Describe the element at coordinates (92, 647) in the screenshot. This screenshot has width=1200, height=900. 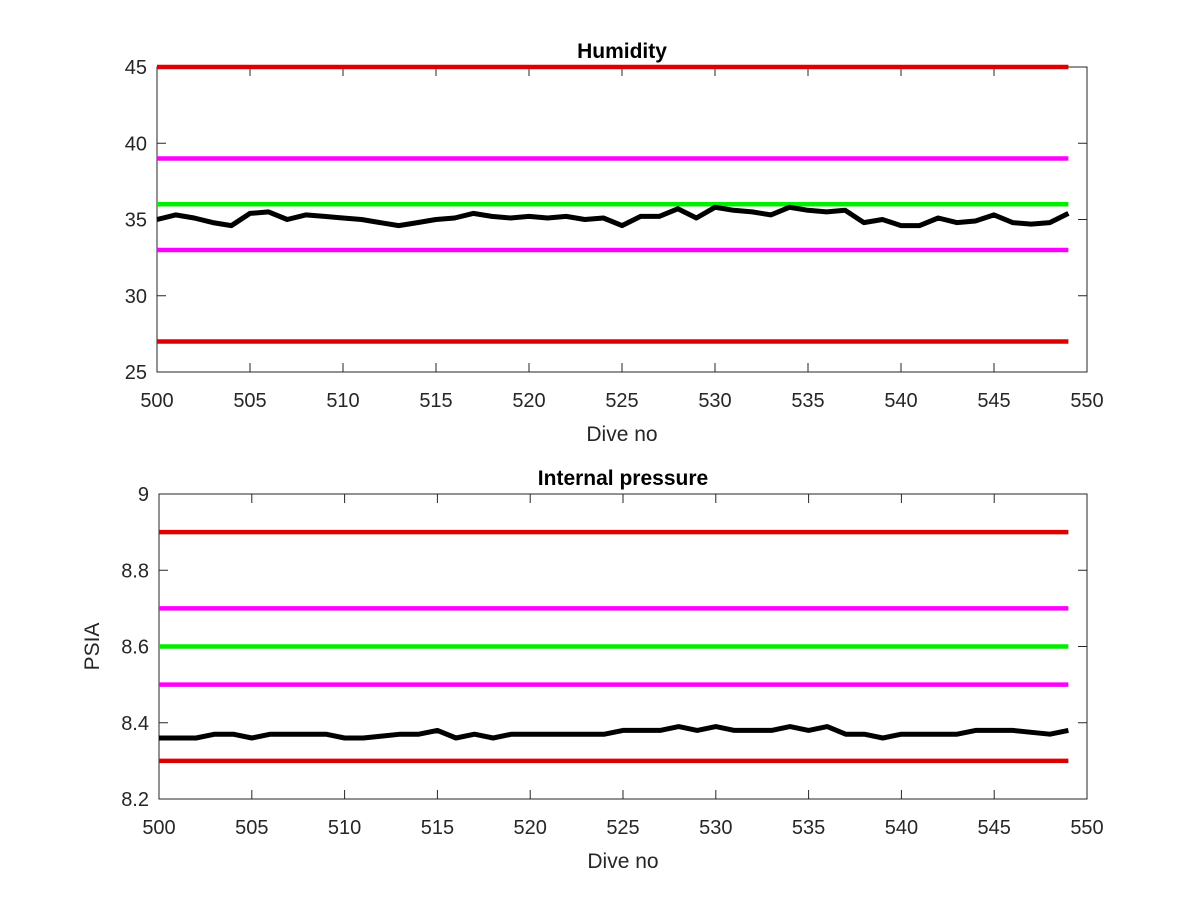
I see `y-axis-label: PSIA` at that location.